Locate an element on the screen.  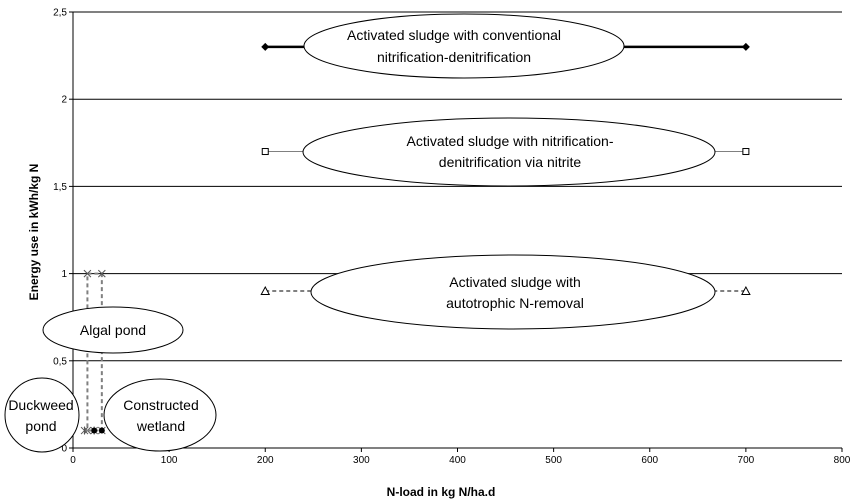
callout-text: autotrophic N-removal is located at coordinates (515, 303).